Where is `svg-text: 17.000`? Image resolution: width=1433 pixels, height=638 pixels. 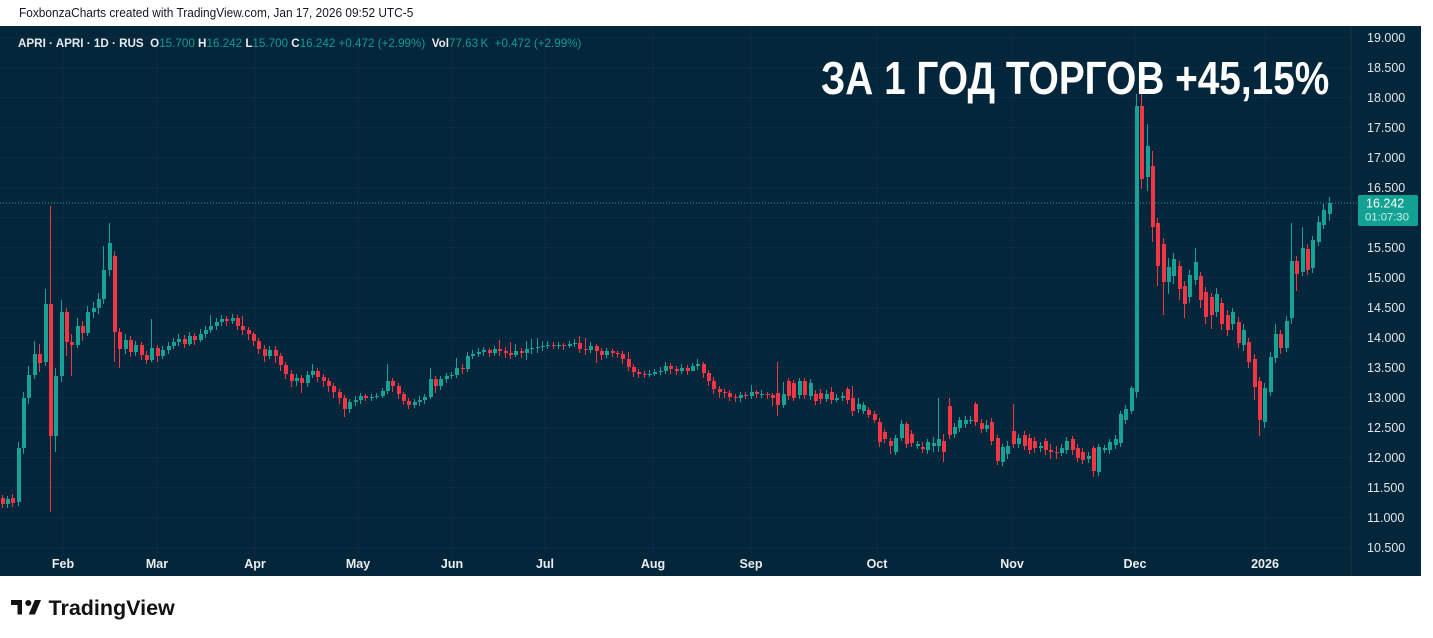
svg-text: 17.000 is located at coordinates (1386, 158).